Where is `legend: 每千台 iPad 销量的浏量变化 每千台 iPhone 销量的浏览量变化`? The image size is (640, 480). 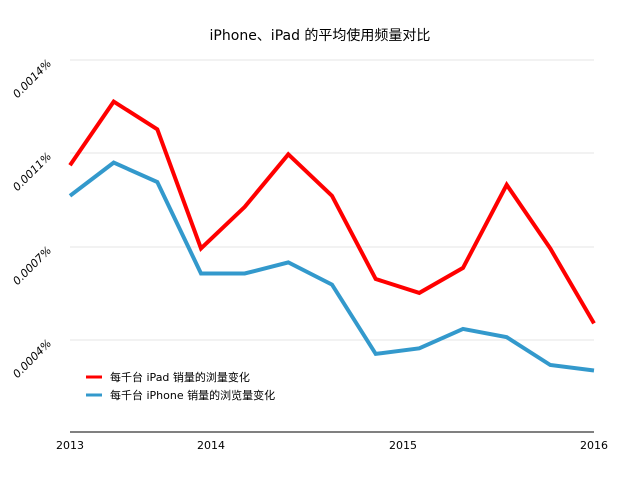
legend: 每千台 iPad 销量的浏量变化 每千台 iPhone 销量的浏览量变化 is located at coordinates (180, 386).